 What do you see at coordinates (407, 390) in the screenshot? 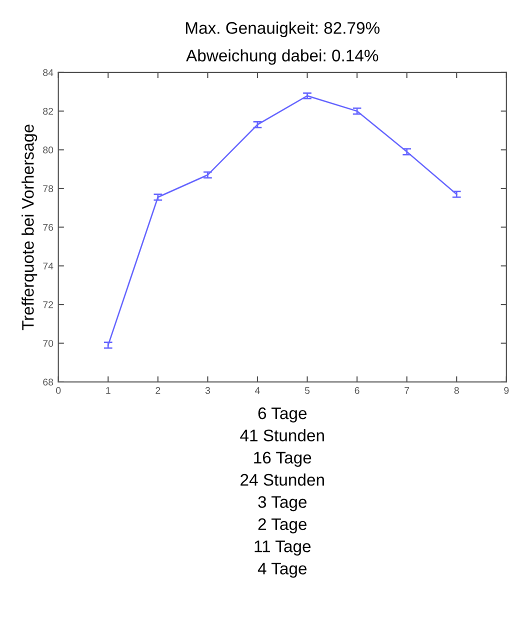
I see `x-tick-label: 7` at bounding box center [407, 390].